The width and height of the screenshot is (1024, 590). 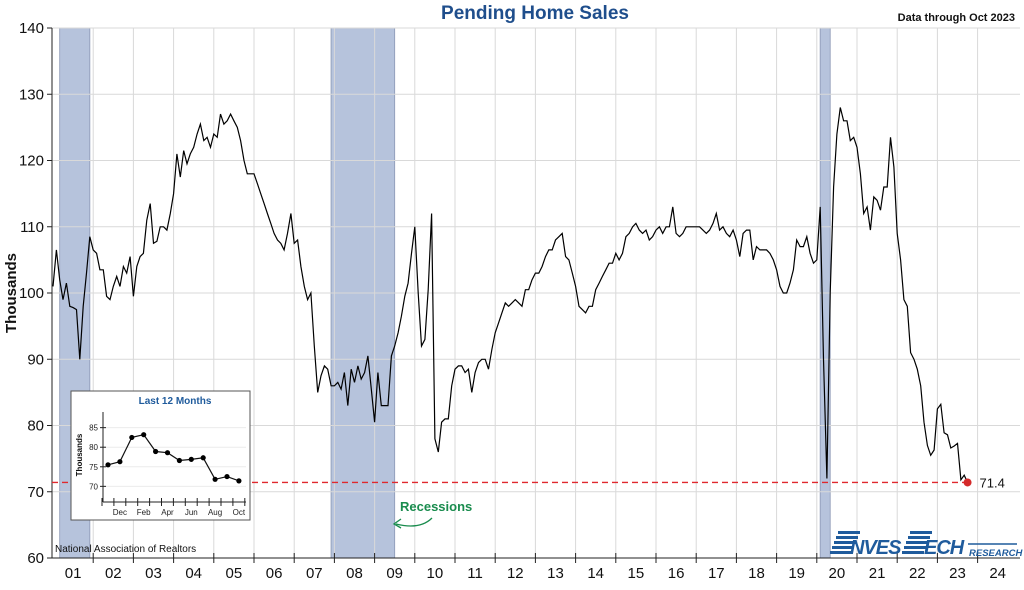 I want to click on svg-text: ECH, so click(x=944, y=548).